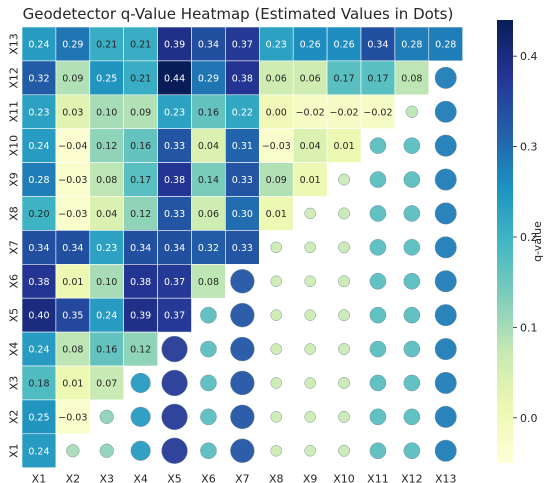  I want to click on y-tick-label: X13, so click(14, 44).